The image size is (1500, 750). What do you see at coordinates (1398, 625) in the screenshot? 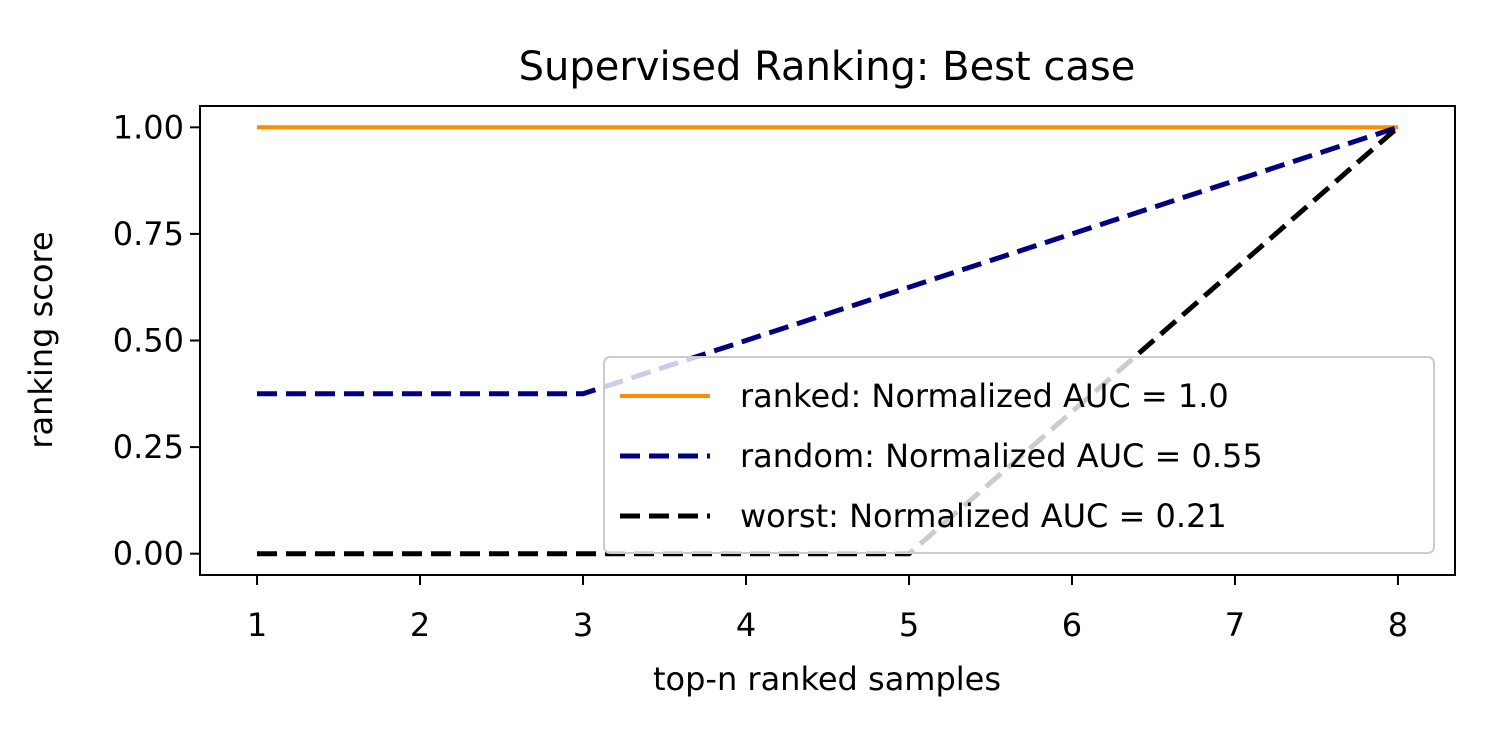
I see `x-tick-label: 8` at bounding box center [1398, 625].